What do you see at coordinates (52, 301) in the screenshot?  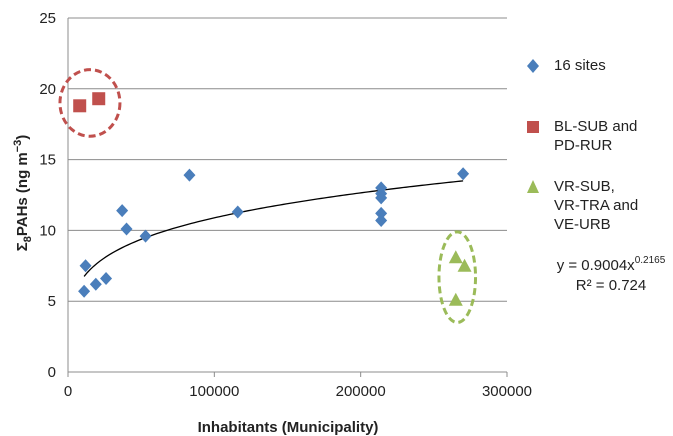 I see `y-tick-label: 5` at bounding box center [52, 301].